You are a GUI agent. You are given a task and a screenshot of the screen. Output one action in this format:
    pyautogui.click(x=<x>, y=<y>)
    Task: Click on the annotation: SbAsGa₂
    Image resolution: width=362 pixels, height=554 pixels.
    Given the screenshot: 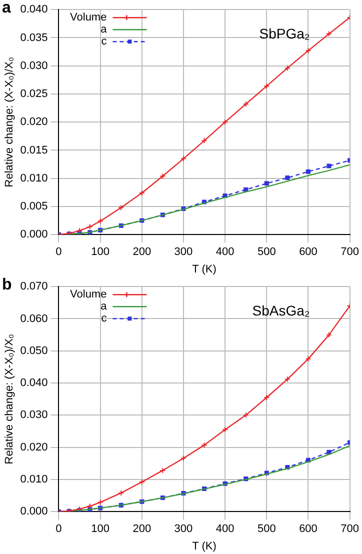 What is the action you would take?
    pyautogui.click(x=281, y=310)
    